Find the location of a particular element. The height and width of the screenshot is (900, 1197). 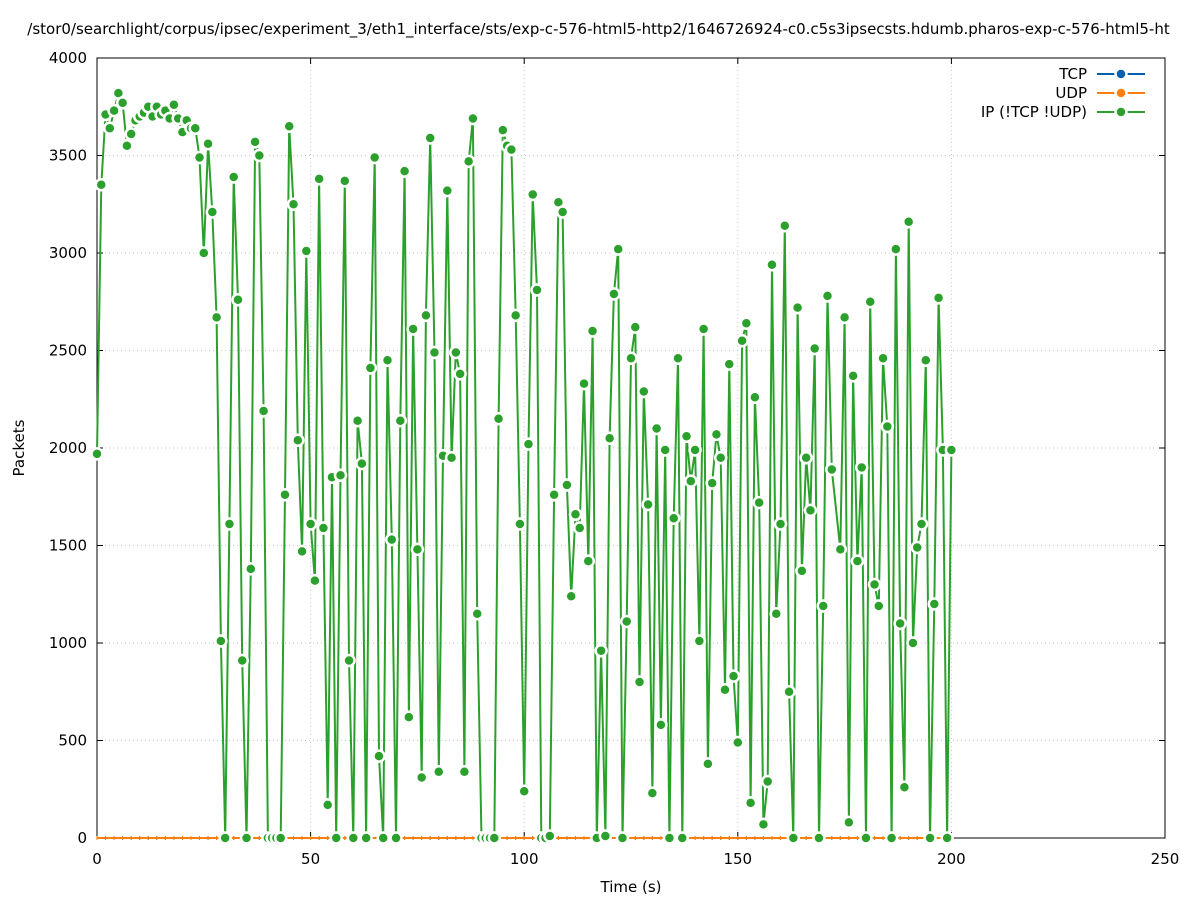

x-axis-label: Time (s) is located at coordinates (631, 887).